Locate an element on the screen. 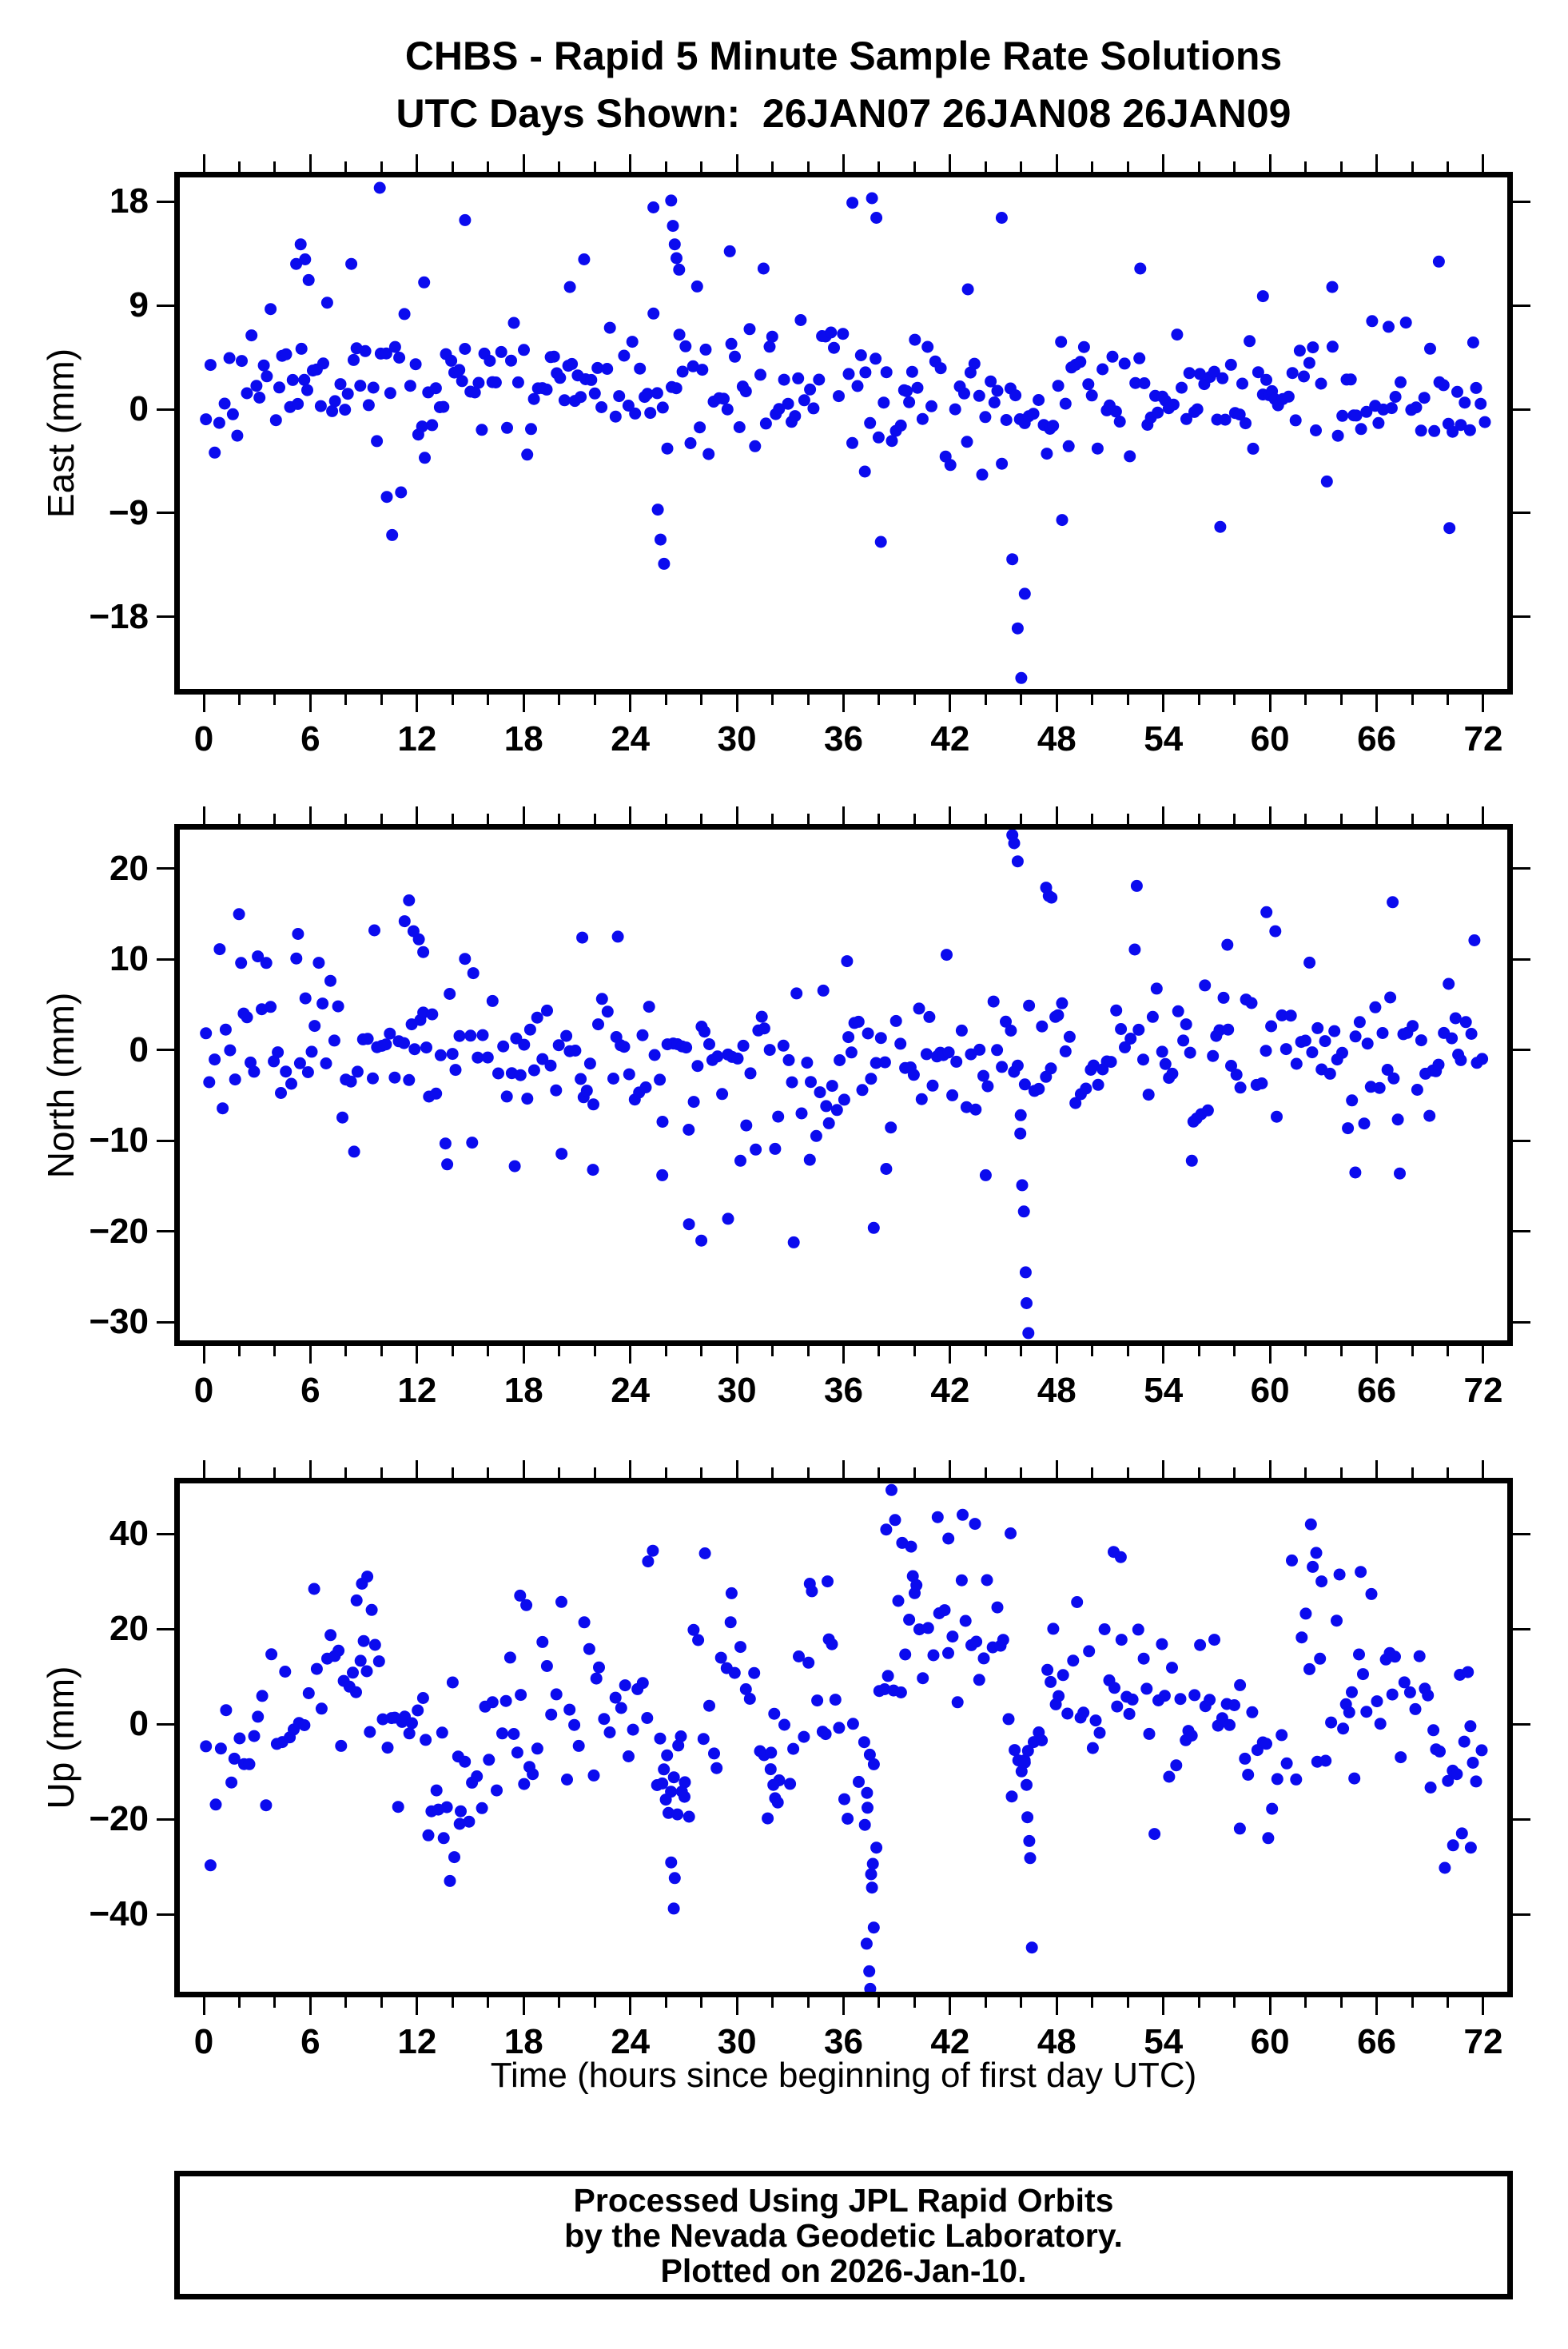 This screenshot has height=2349, width=1568. x-tick-label: 54 is located at coordinates (1164, 738).